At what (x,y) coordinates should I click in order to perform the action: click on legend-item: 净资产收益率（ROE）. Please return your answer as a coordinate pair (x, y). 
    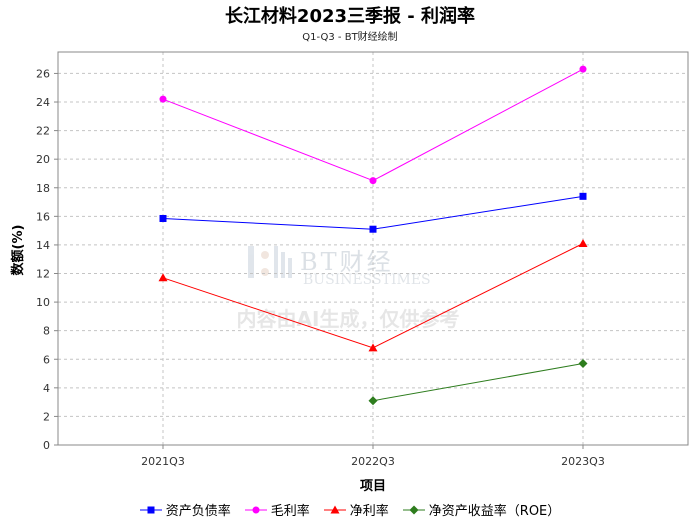
    Looking at the image, I should click on (481, 509).